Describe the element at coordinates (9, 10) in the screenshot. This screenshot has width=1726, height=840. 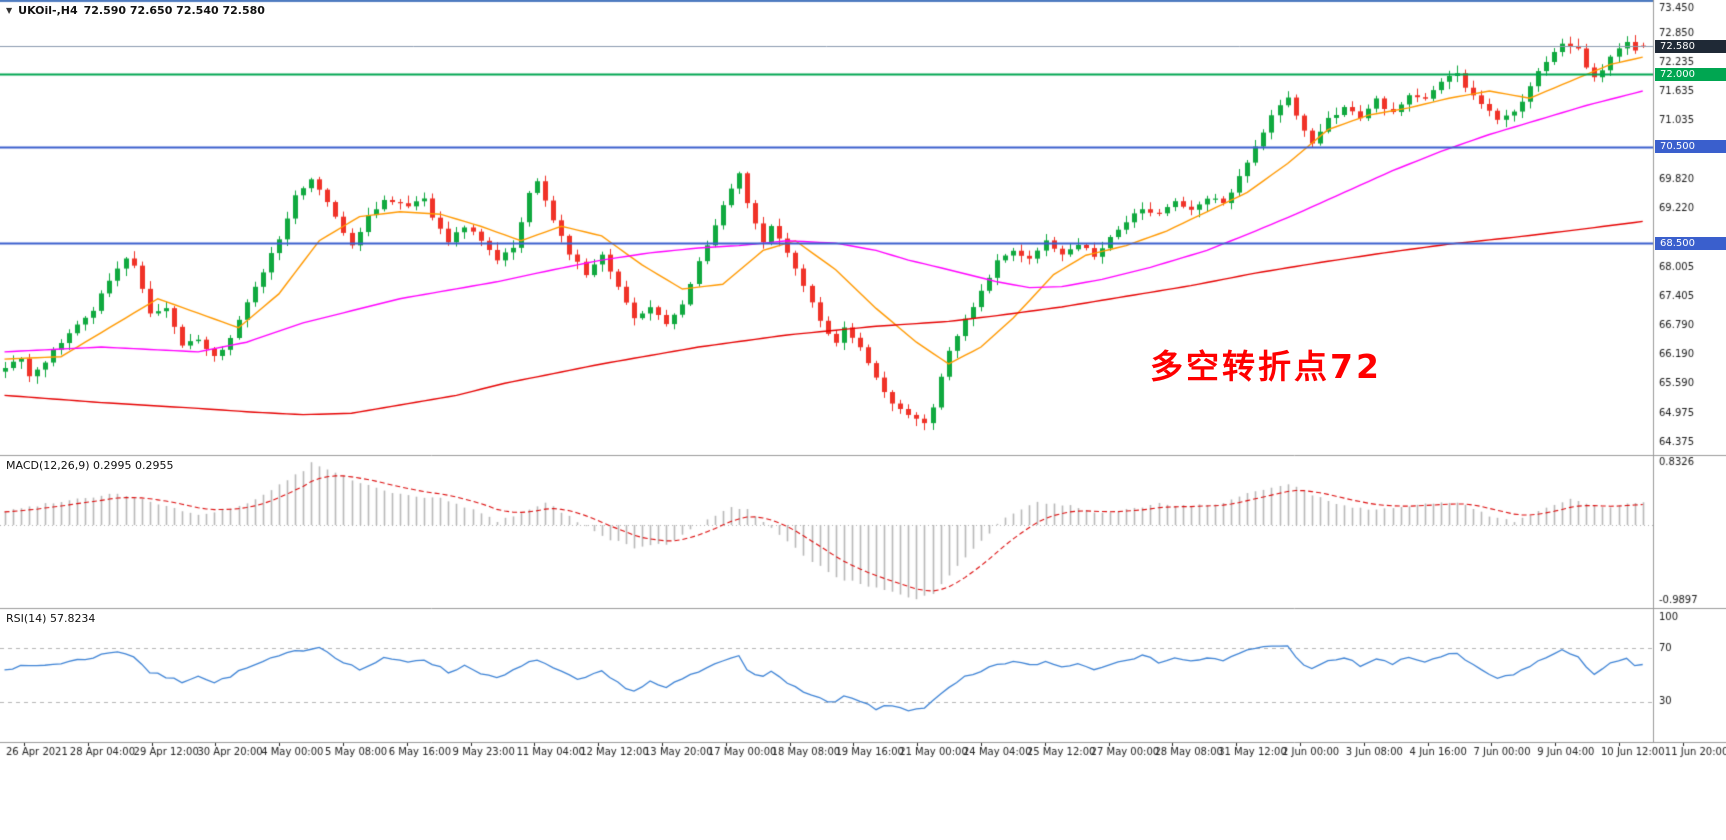
I see `collapse-chart-icon: ▼` at that location.